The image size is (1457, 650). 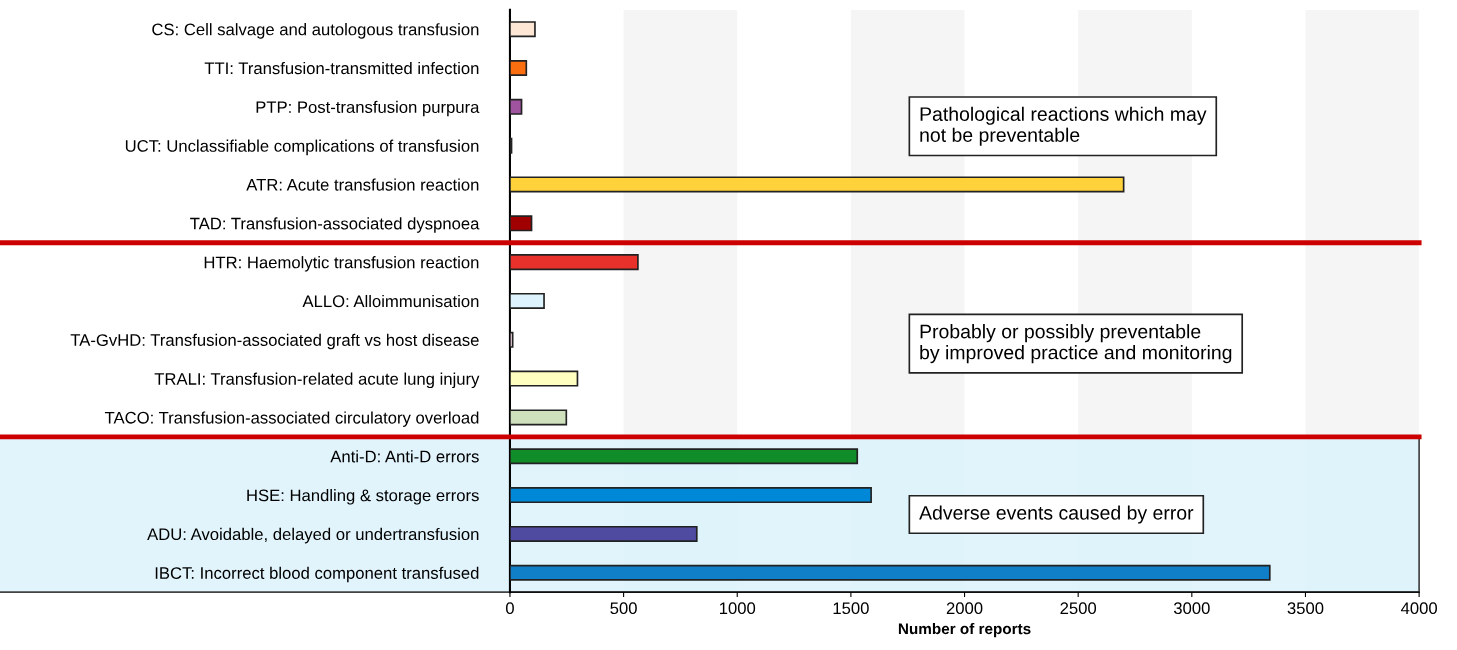 What do you see at coordinates (363, 497) in the screenshot?
I see `y-tick-label: HSE: Handling & storage errors` at bounding box center [363, 497].